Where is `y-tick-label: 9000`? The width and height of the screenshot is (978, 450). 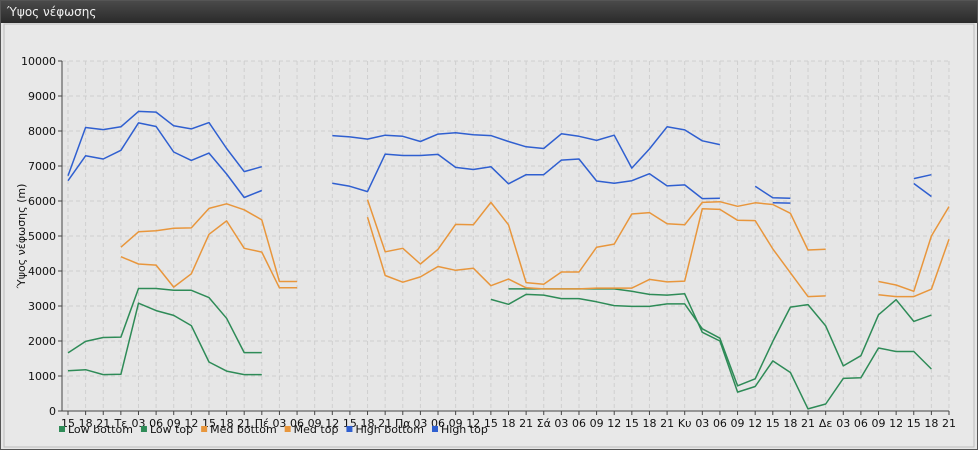
y-tick-label: 9000 is located at coordinates (42, 96).